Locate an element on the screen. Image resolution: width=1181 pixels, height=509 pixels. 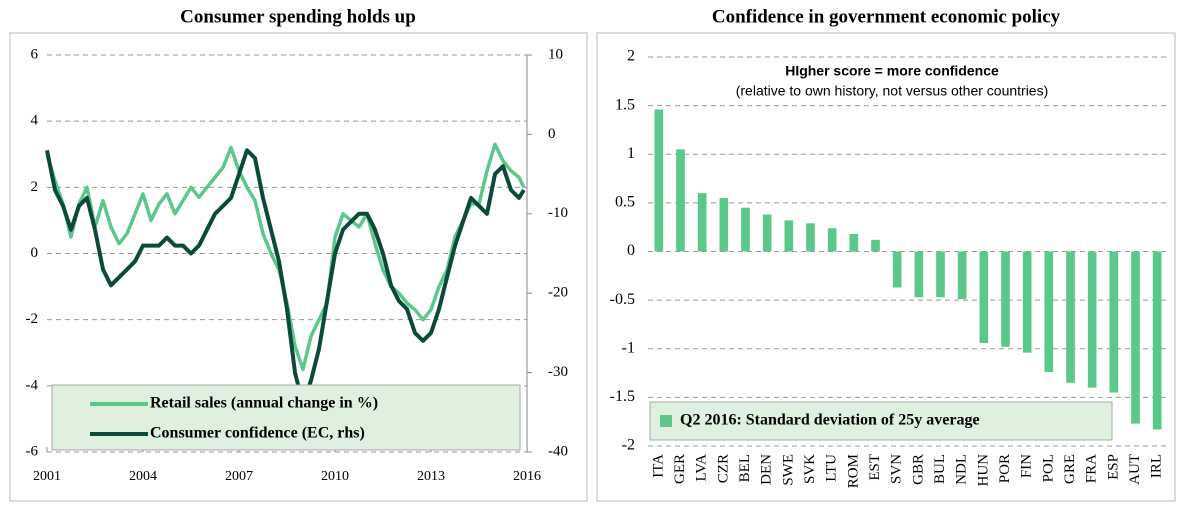
x-tick-label: GRE is located at coordinates (1070, 469).